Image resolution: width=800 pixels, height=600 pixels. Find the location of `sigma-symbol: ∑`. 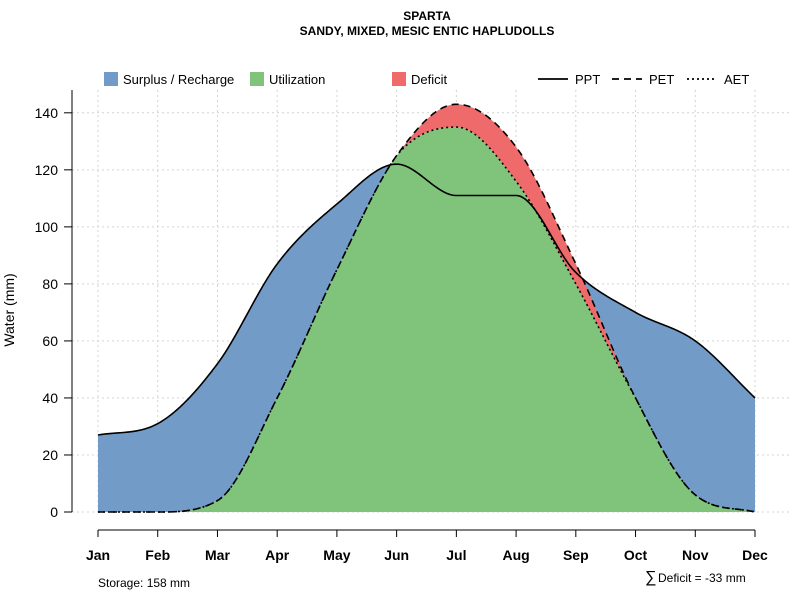

sigma-symbol: ∑ is located at coordinates (650, 577).